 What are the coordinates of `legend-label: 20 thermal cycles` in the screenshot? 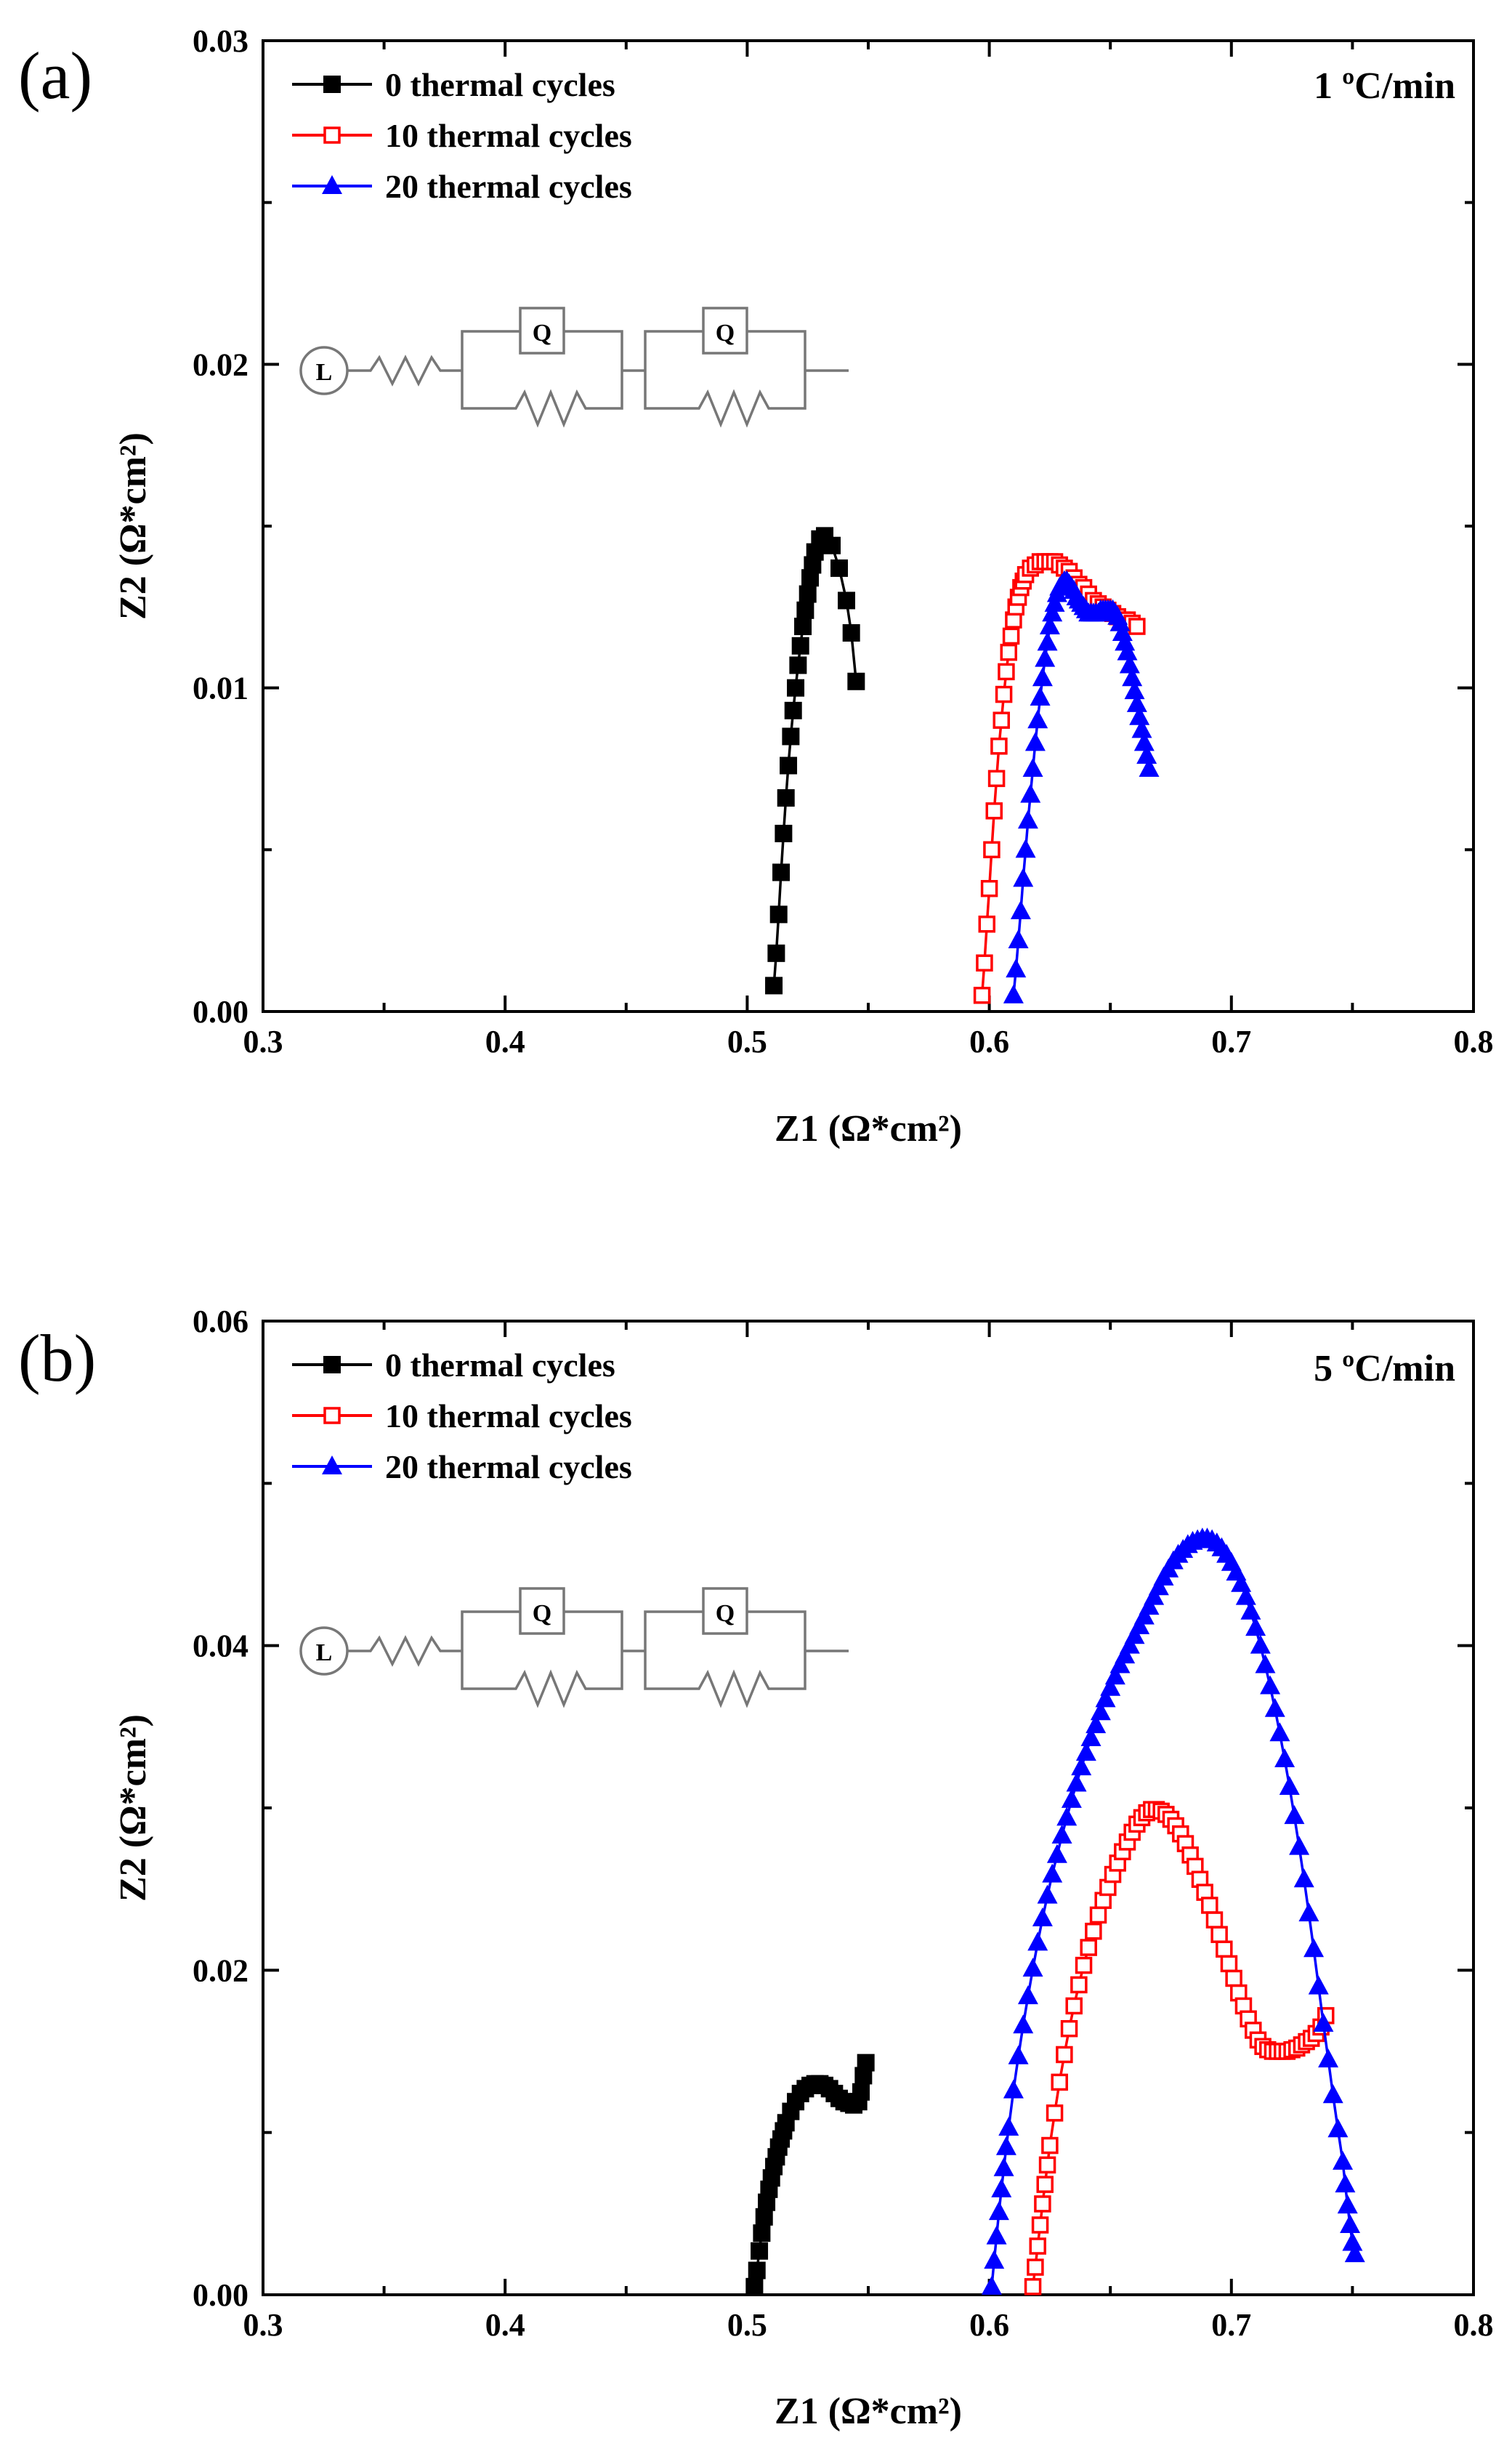 It's located at (508, 186).